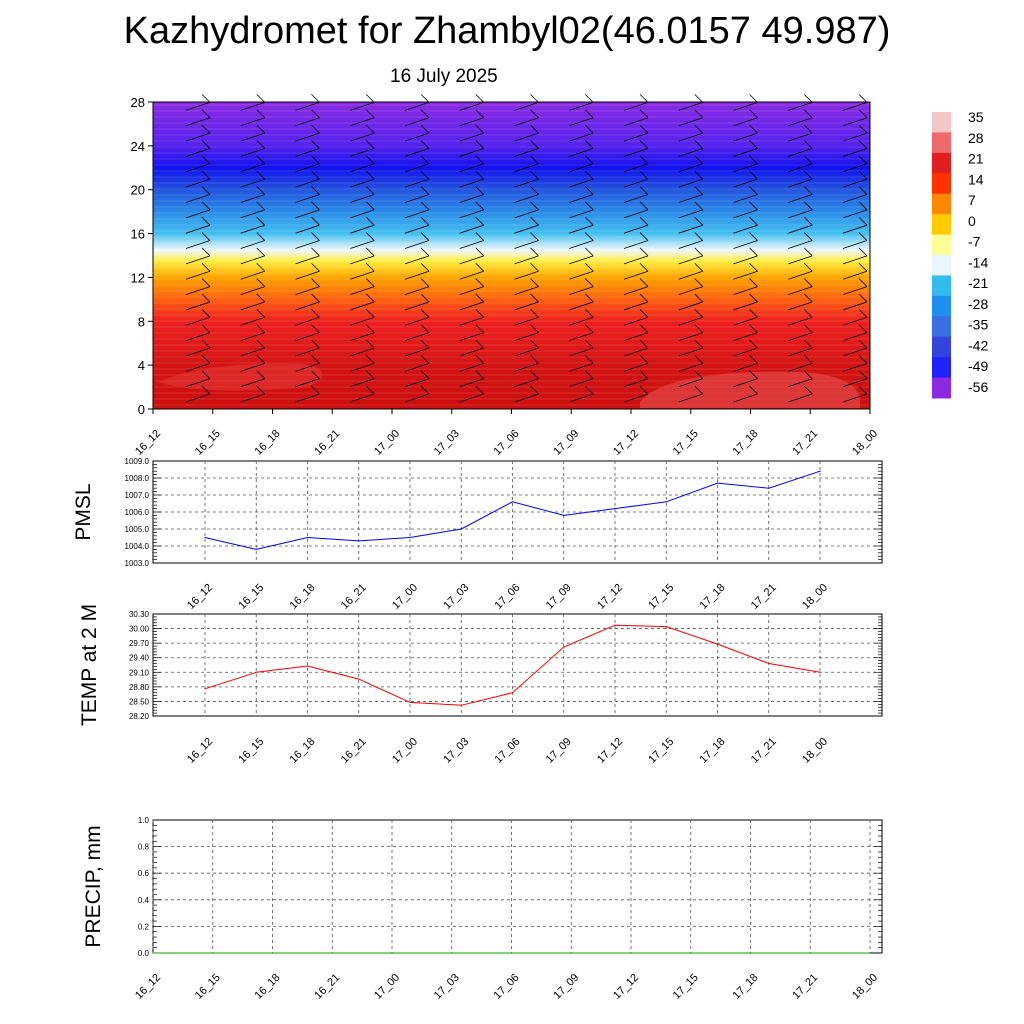  Describe the element at coordinates (610, 597) in the screenshot. I see `pmsl-xtick-label: 17_12` at that location.